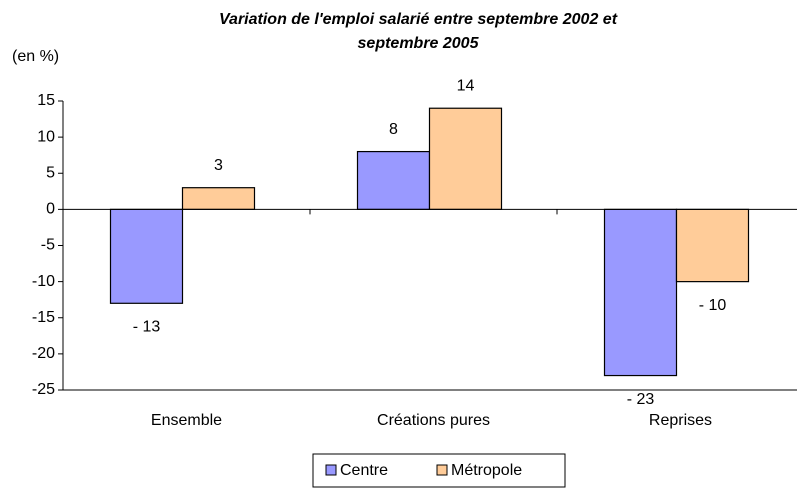  I want to click on y-tick-label: 0, so click(50, 209).